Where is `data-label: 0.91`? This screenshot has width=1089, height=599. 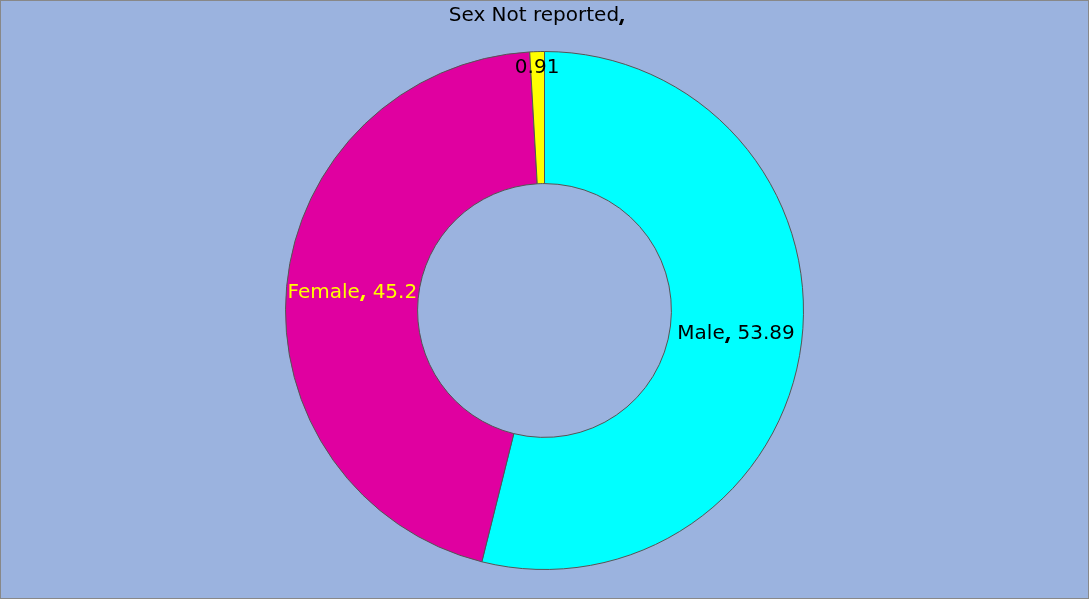 data-label: 0.91 is located at coordinates (537, 65).